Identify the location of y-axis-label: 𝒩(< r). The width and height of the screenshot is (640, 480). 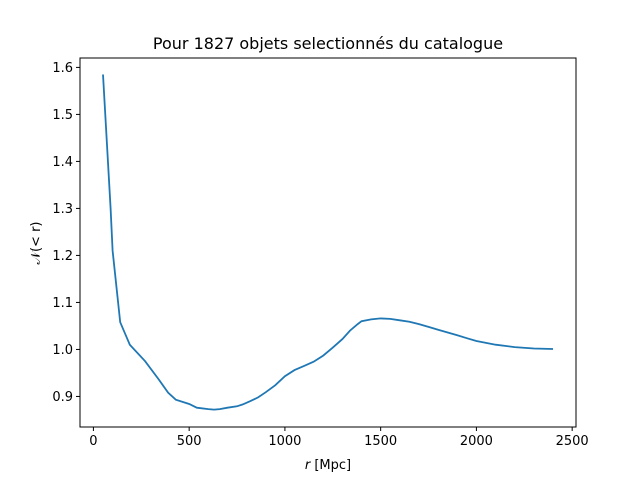
(36, 243).